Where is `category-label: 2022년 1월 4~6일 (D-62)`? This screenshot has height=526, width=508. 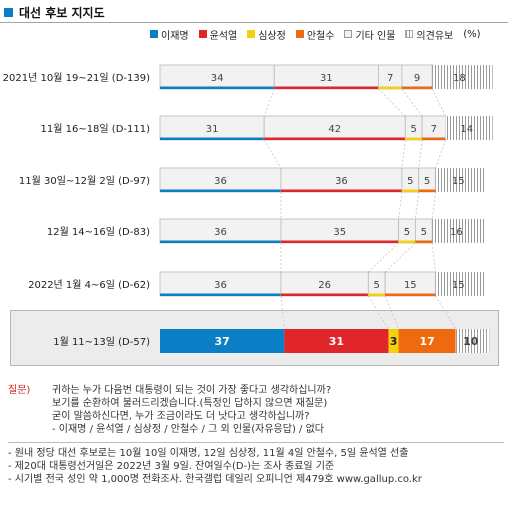 category-label: 2022년 1월 4~6일 (D-62) is located at coordinates (89, 285).